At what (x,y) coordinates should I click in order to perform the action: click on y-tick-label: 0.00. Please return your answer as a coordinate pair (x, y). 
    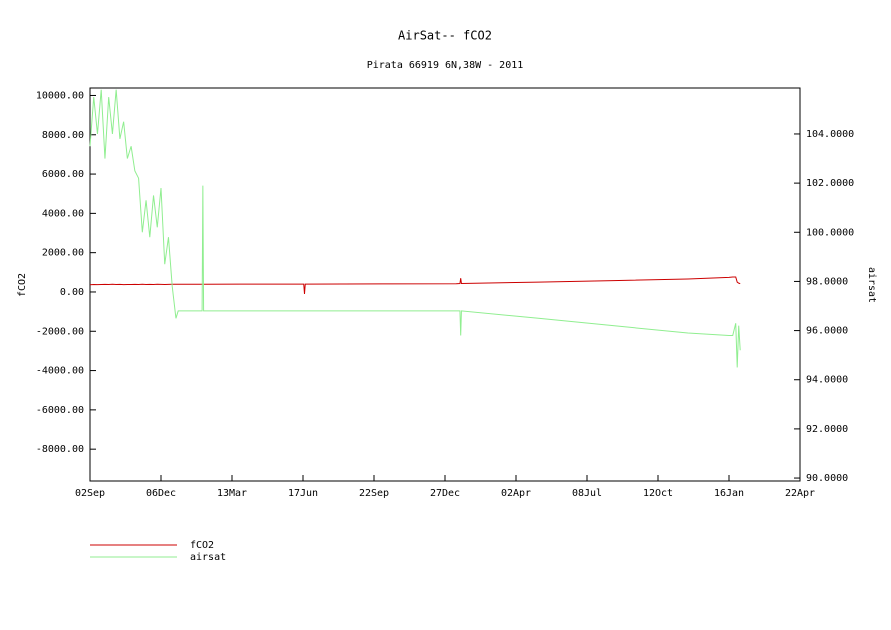
    Looking at the image, I should click on (72, 292).